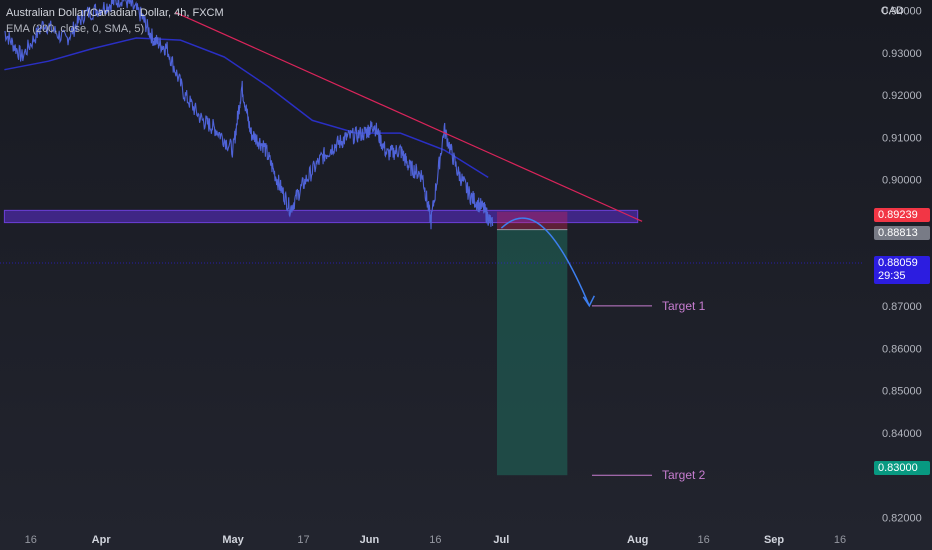 The width and height of the screenshot is (932, 550). Describe the element at coordinates (303, 540) in the screenshot. I see `time-tick-label: 17` at that location.